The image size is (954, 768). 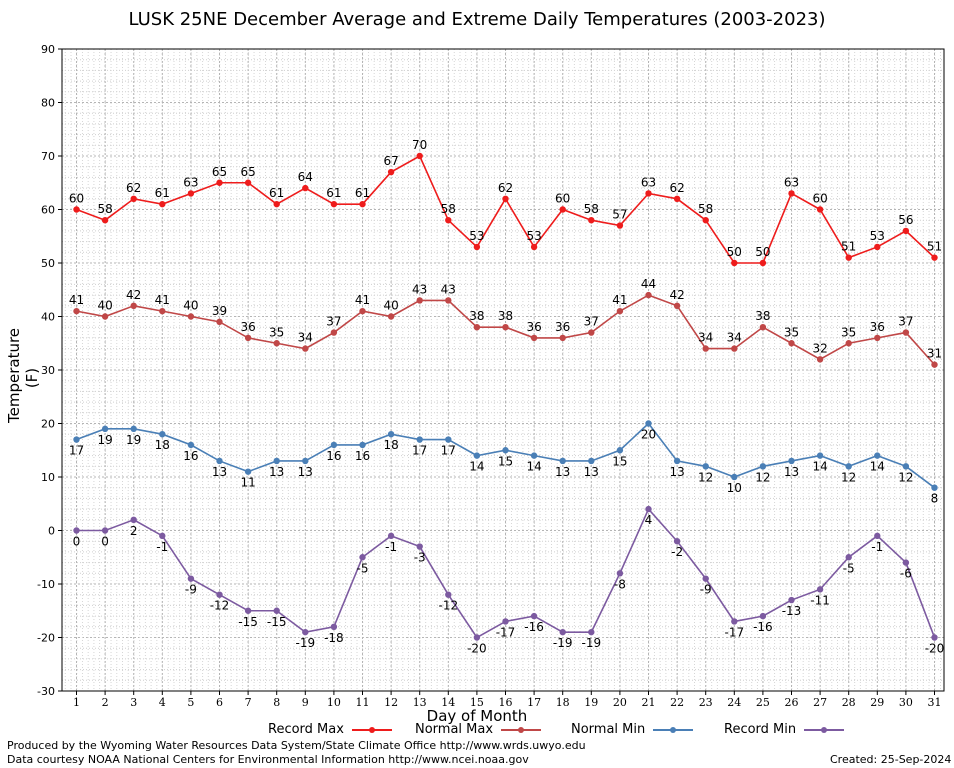 What do you see at coordinates (906, 574) in the screenshot?
I see `data-label: -6` at bounding box center [906, 574].